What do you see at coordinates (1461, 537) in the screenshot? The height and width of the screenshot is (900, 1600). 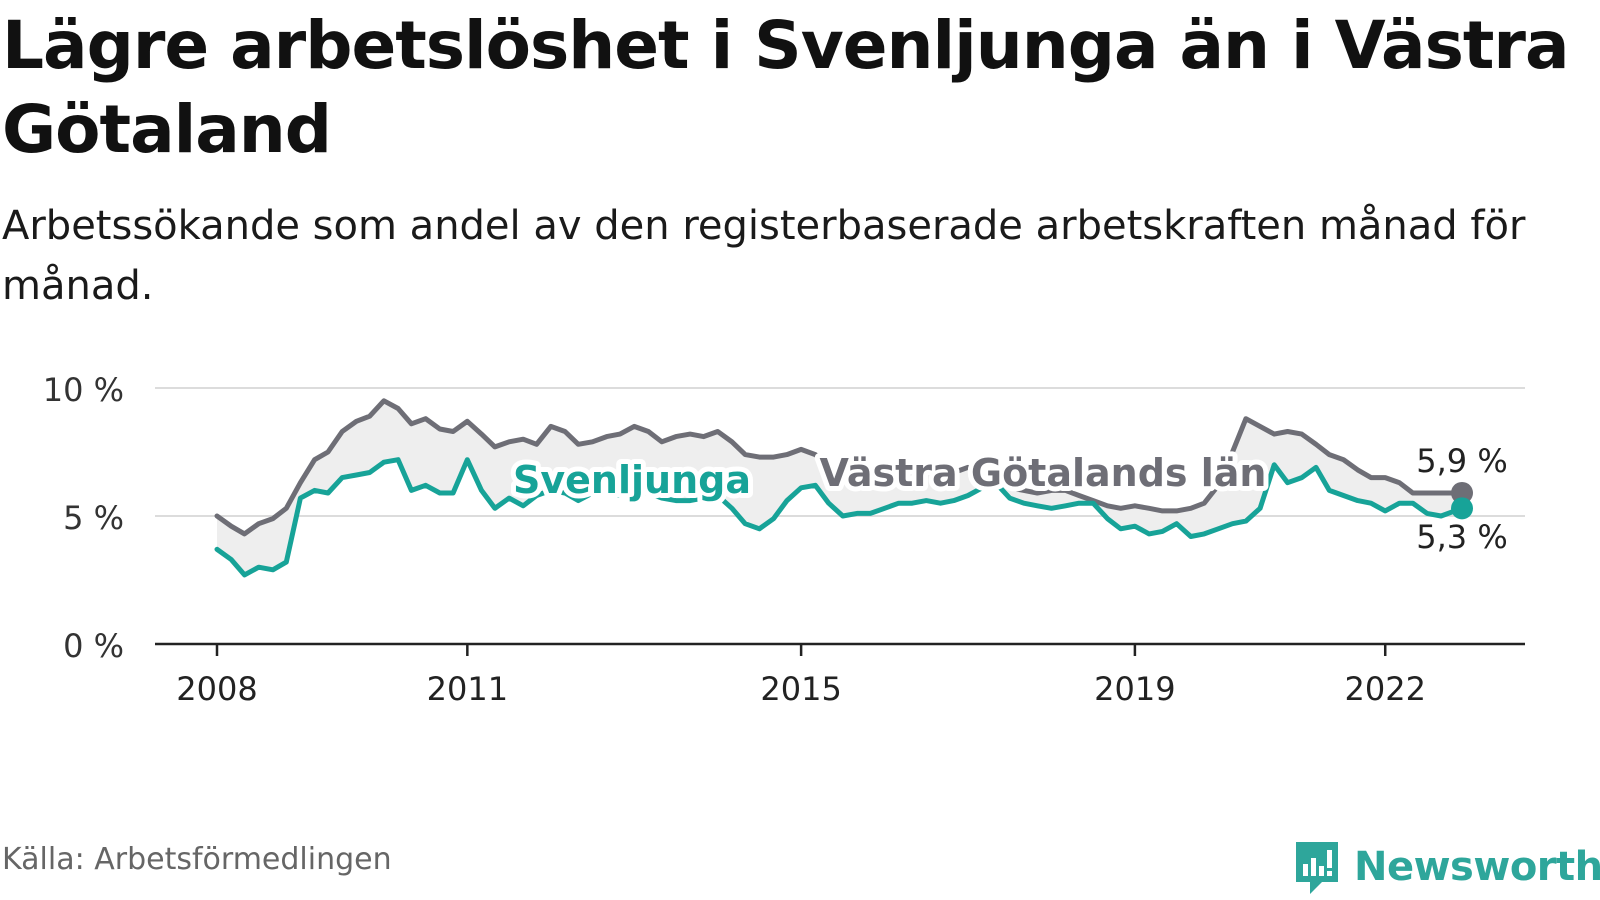 I see `end-value-label-svenljunga: 5,3 %` at bounding box center [1461, 537].